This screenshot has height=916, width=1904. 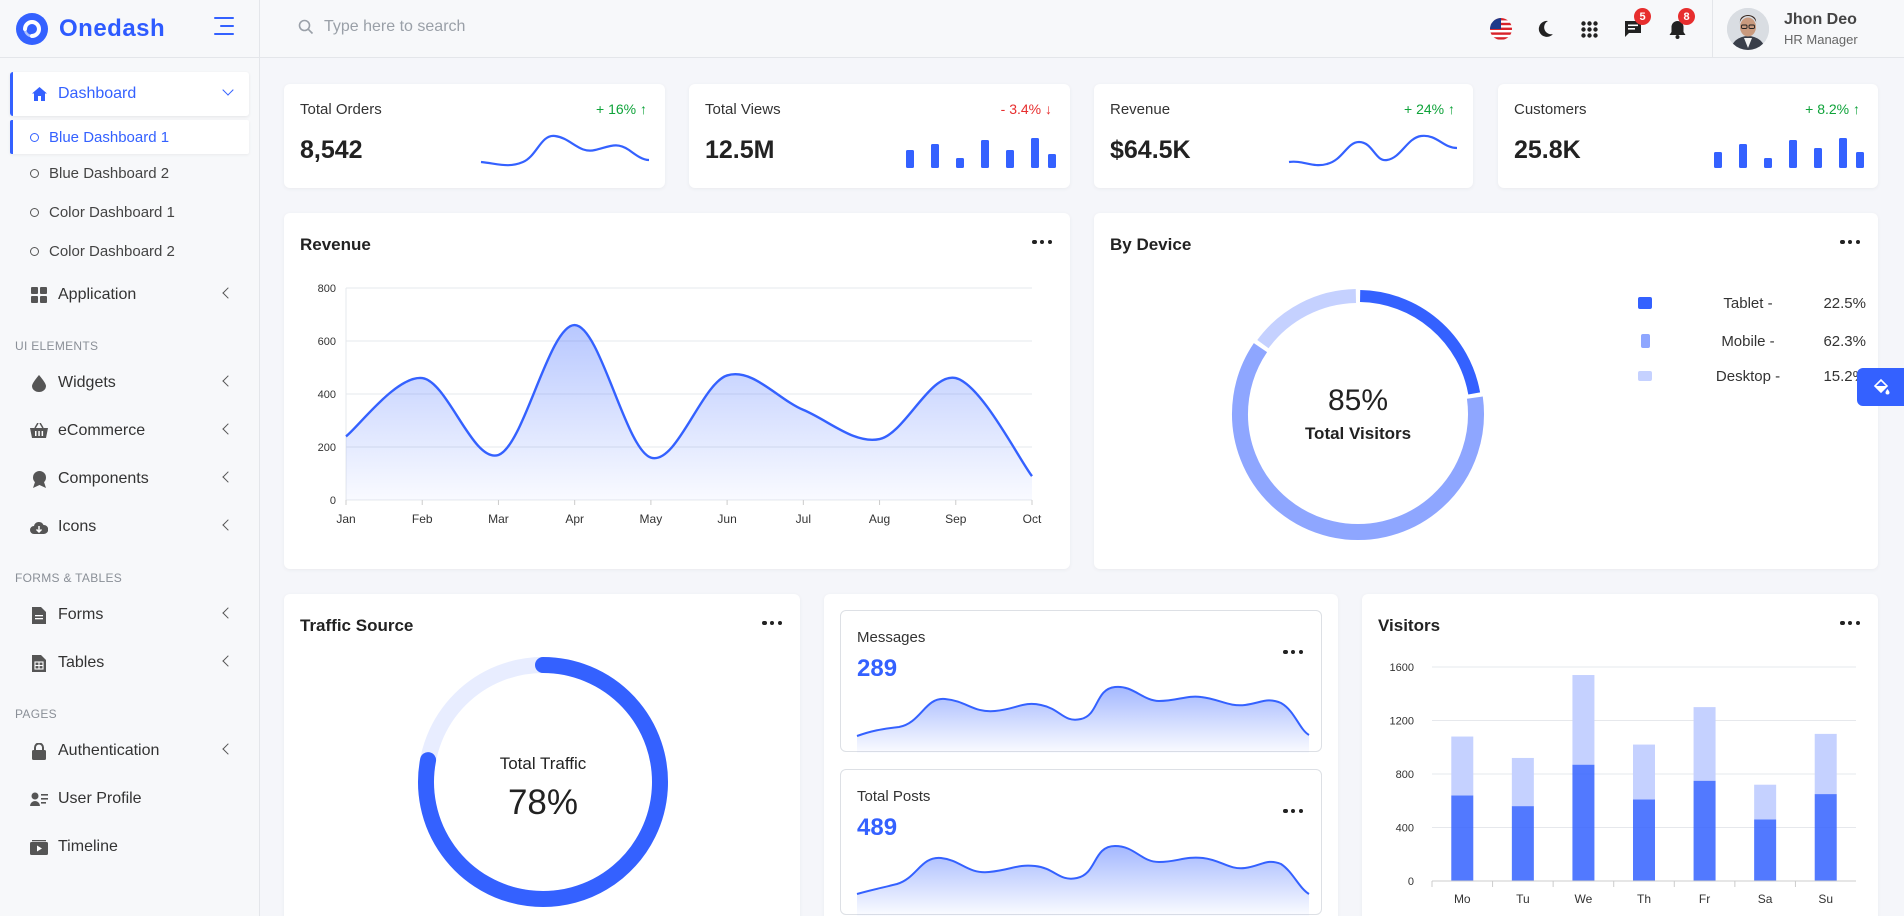 I want to click on sidebar-item-user-profile: User Profile, so click(x=129, y=799).